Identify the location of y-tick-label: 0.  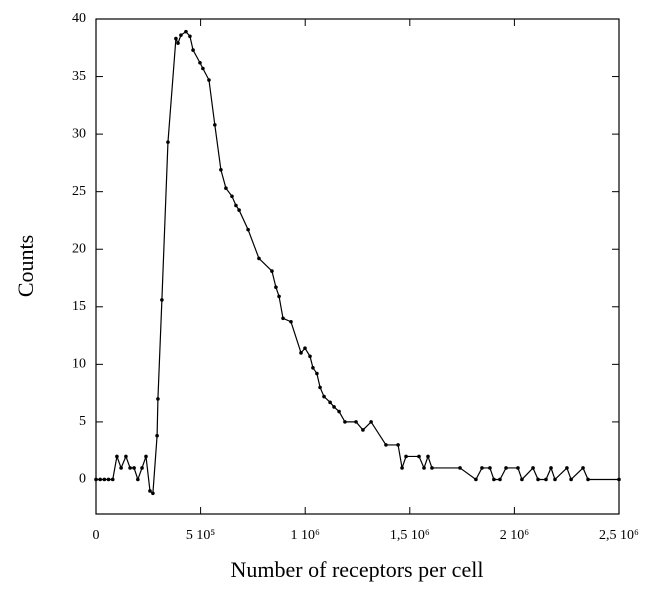
(82, 479).